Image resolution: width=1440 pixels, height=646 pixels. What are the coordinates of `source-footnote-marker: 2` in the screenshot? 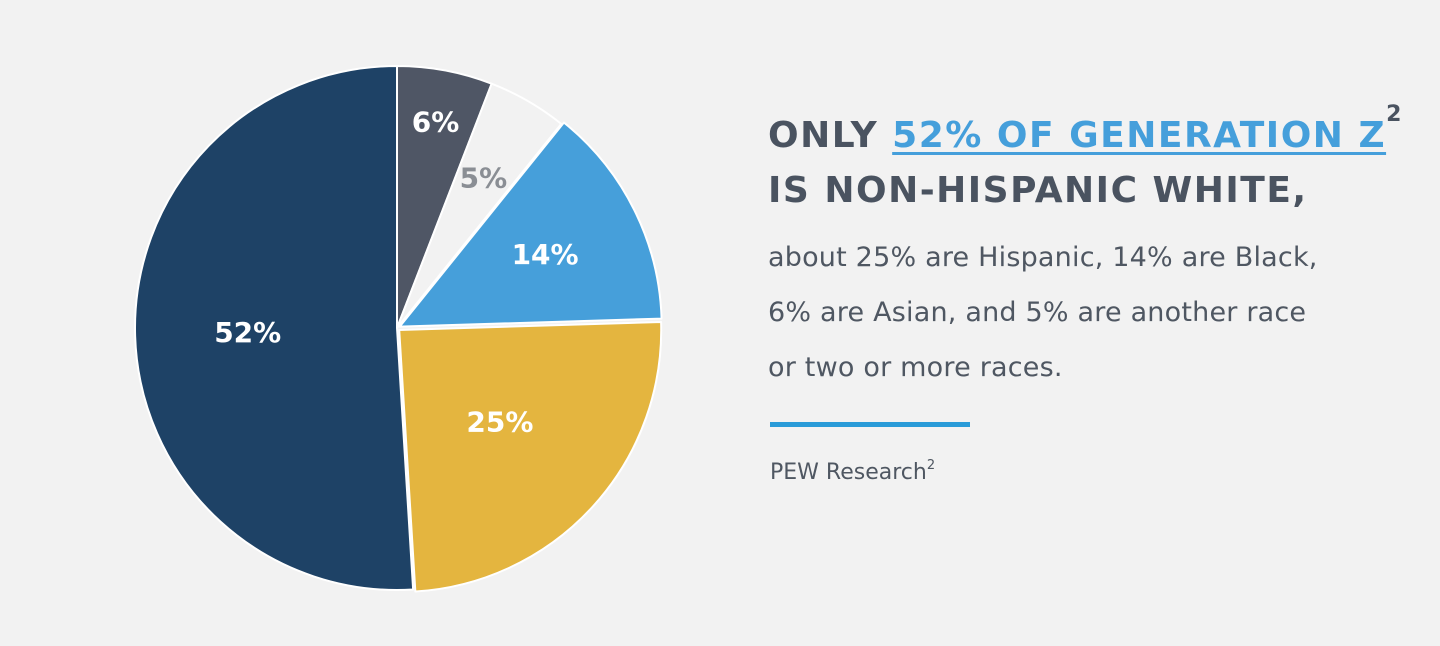 It's located at (931, 465).